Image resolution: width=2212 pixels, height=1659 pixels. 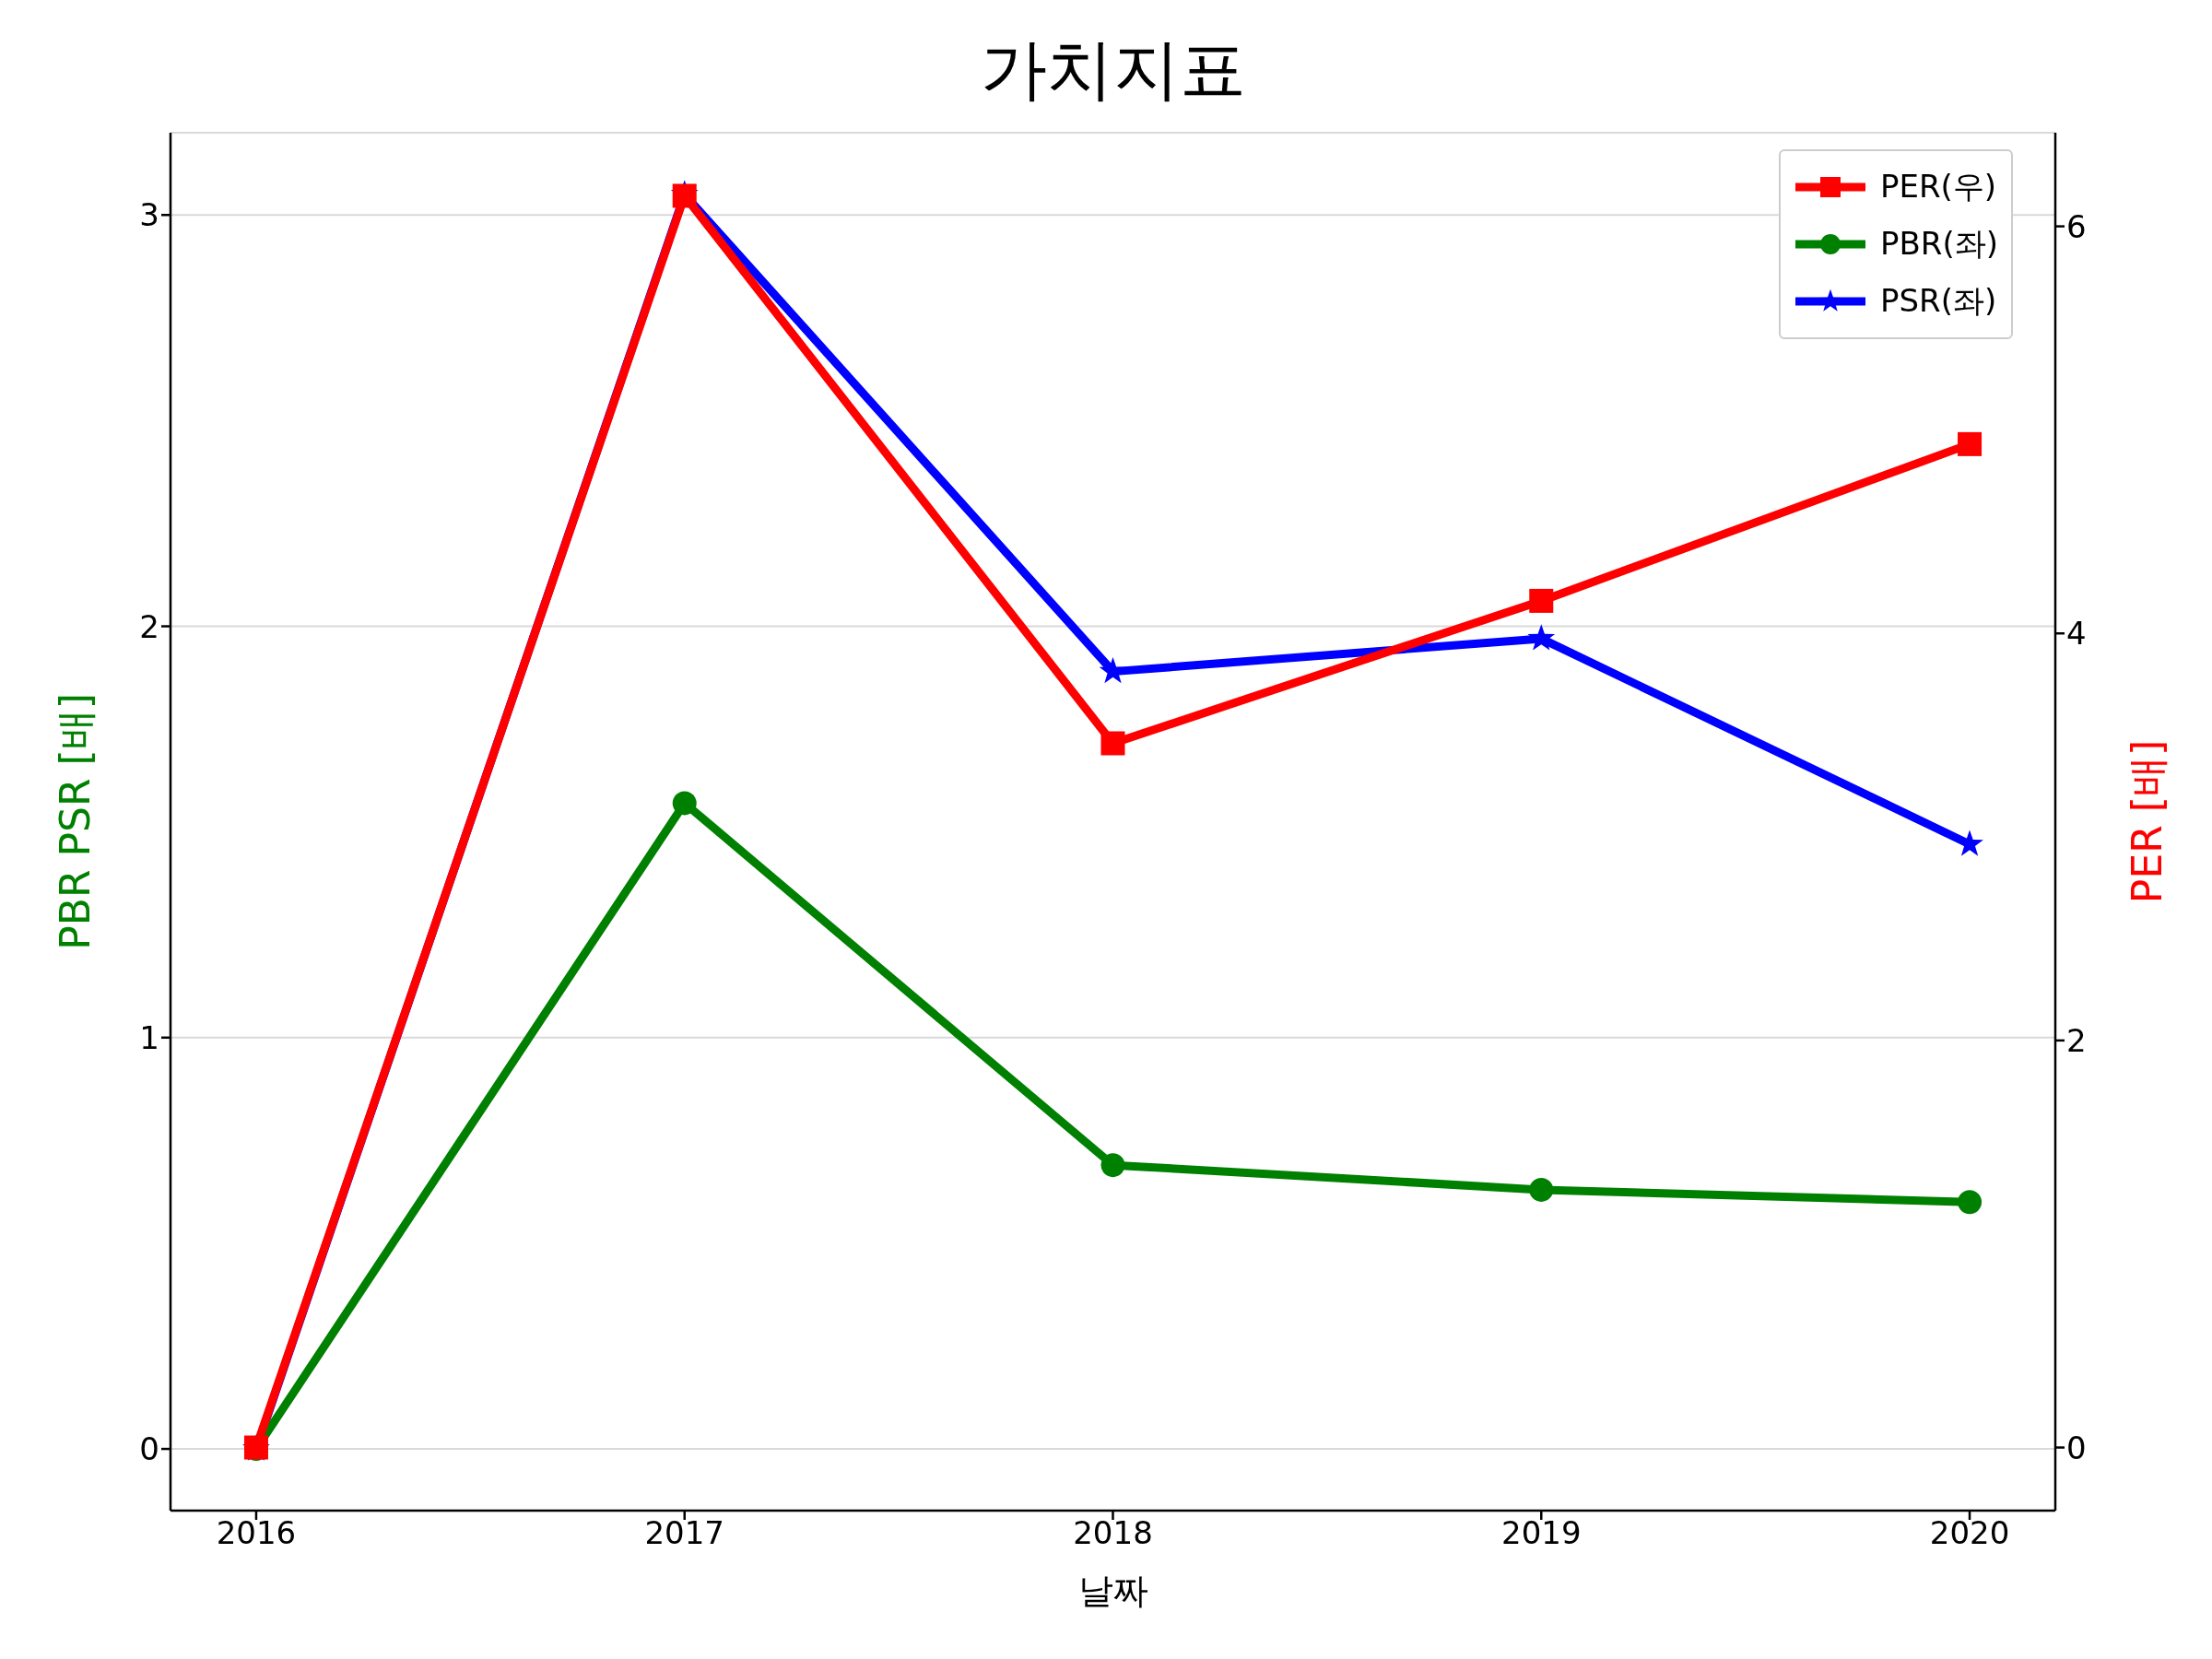 What do you see at coordinates (684, 1533) in the screenshot?
I see `x-tick-label: 2017` at bounding box center [684, 1533].